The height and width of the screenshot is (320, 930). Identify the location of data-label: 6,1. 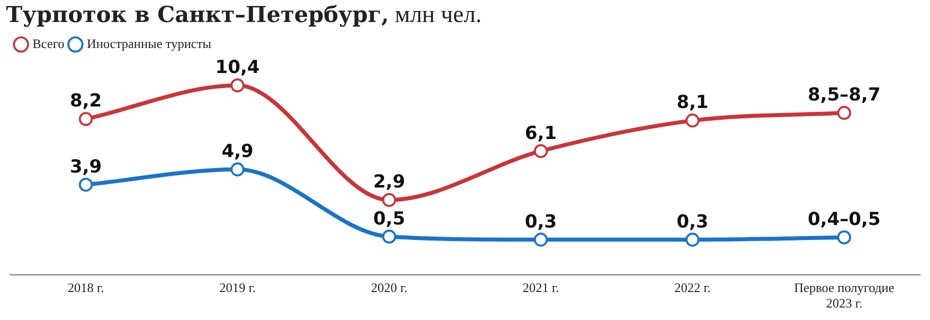
(540, 133).